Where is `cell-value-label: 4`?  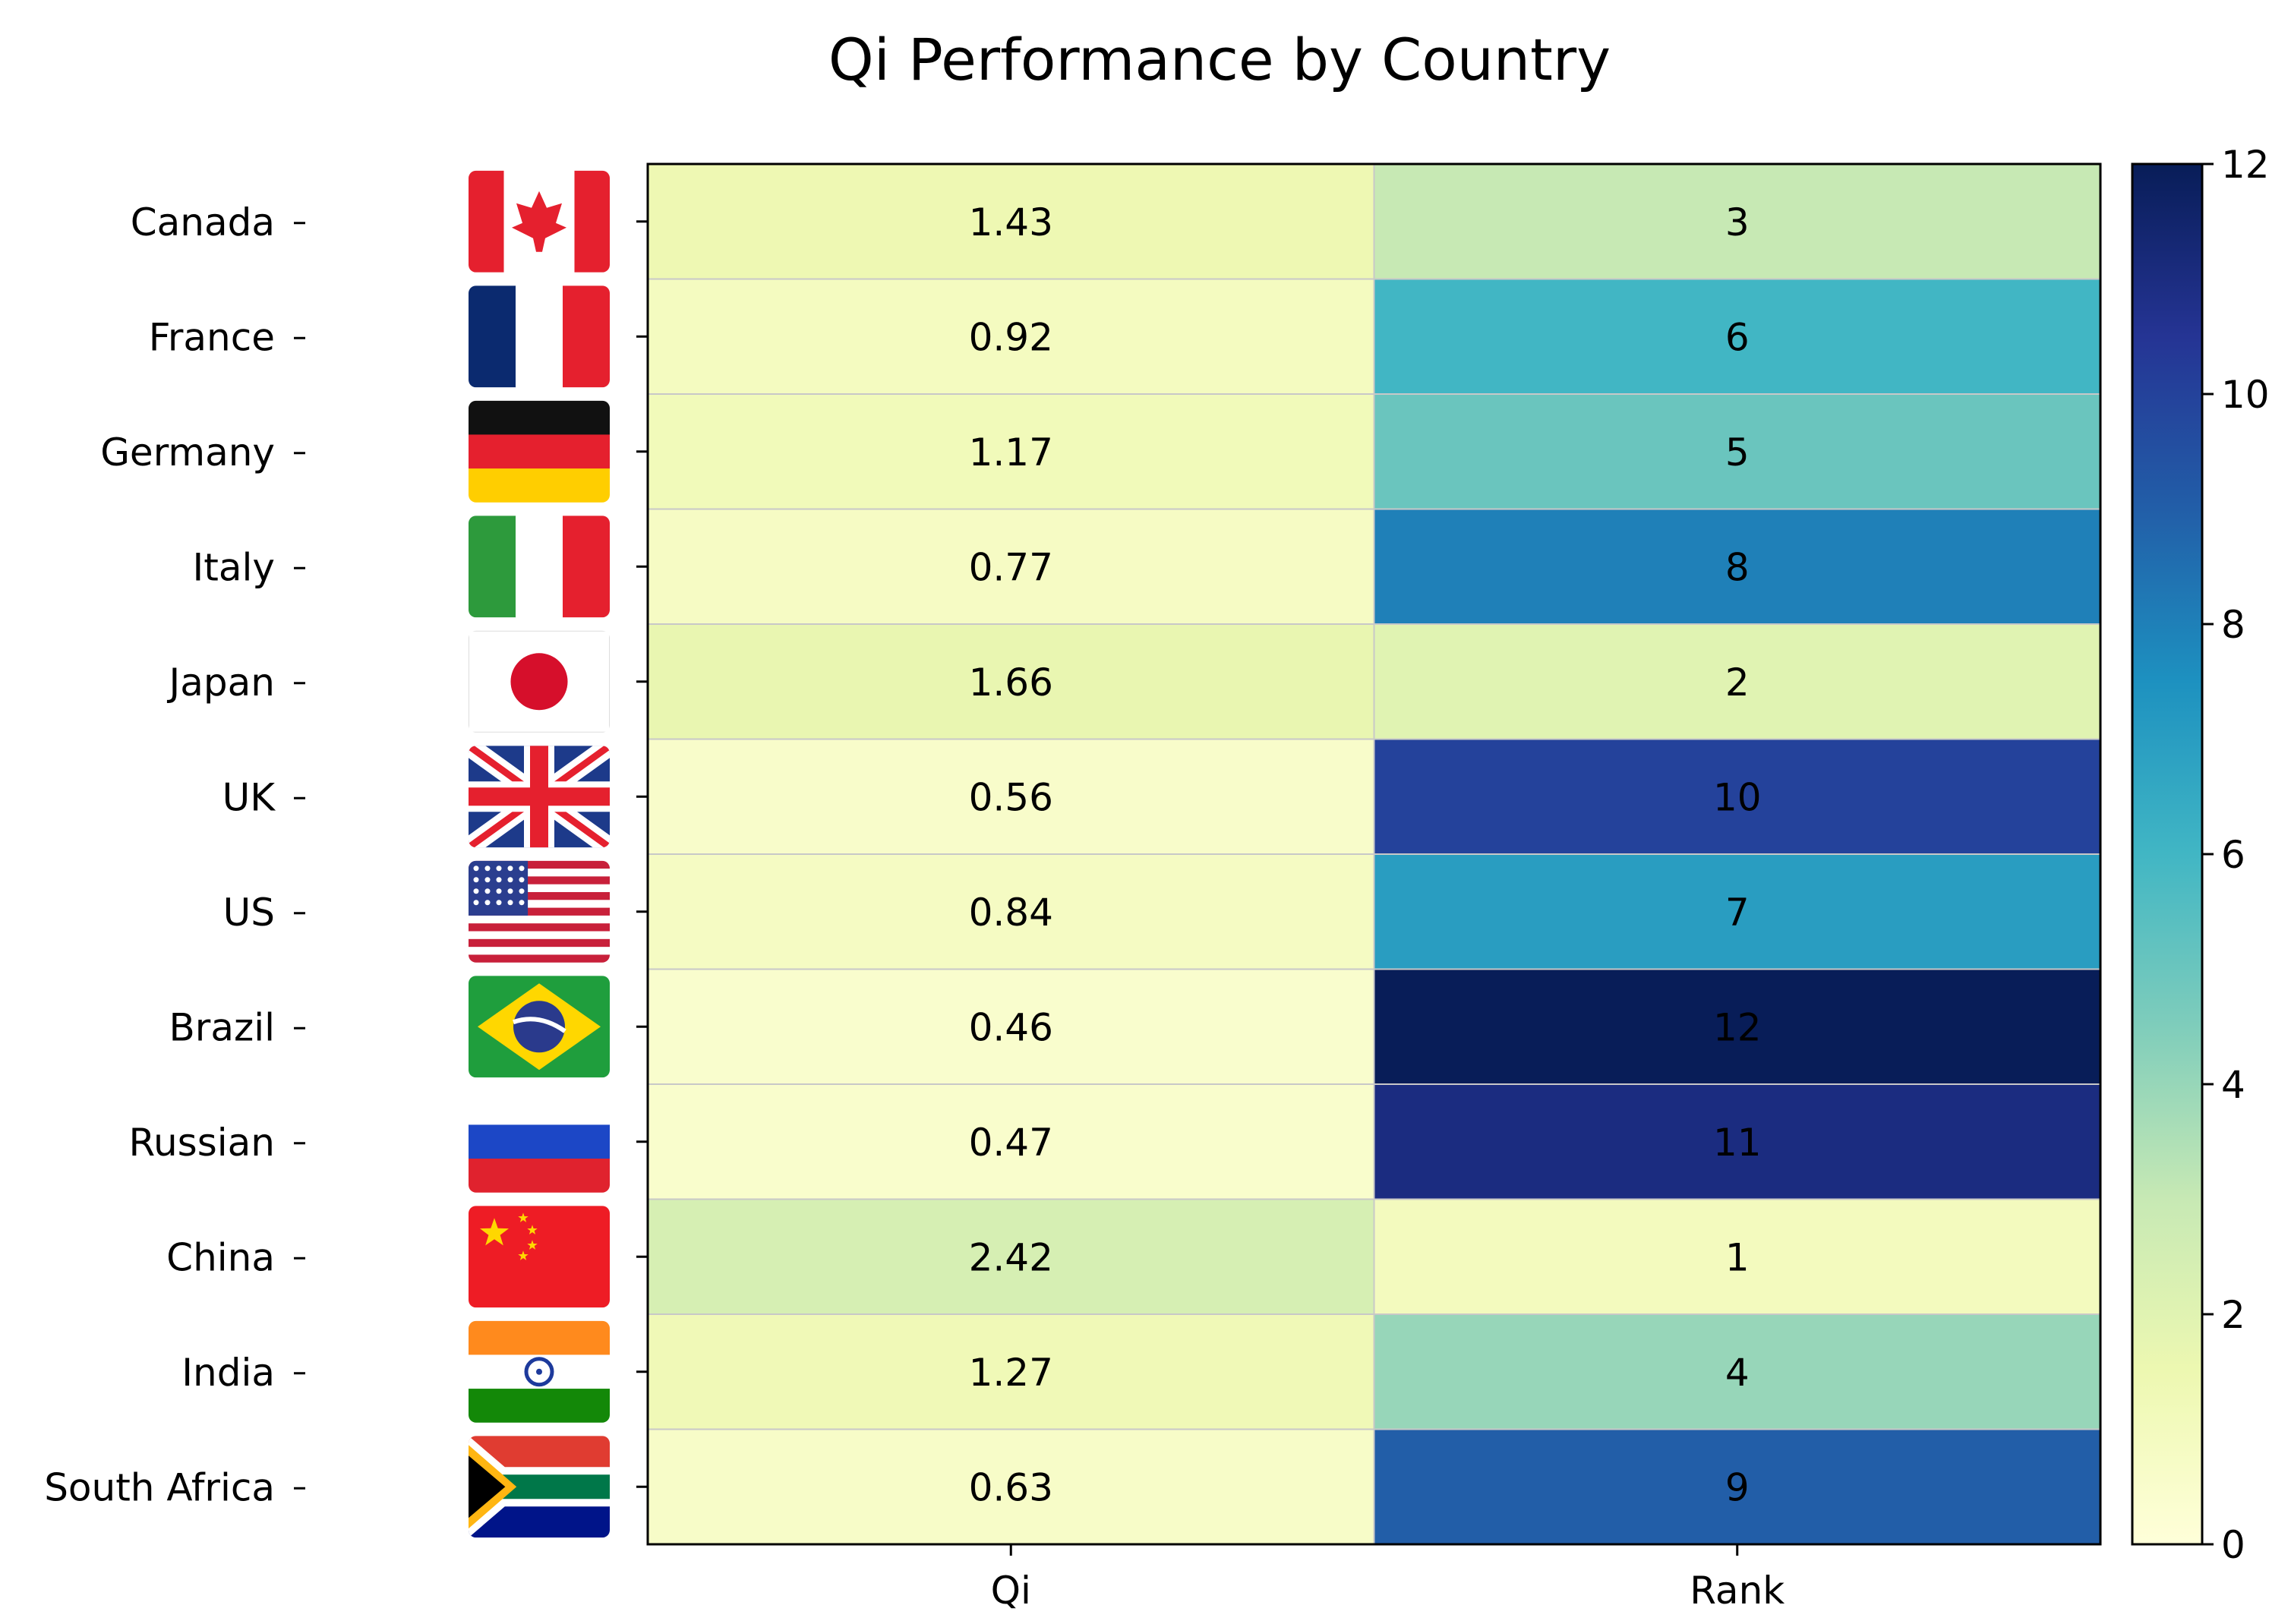 cell-value-label: 4 is located at coordinates (1737, 1373).